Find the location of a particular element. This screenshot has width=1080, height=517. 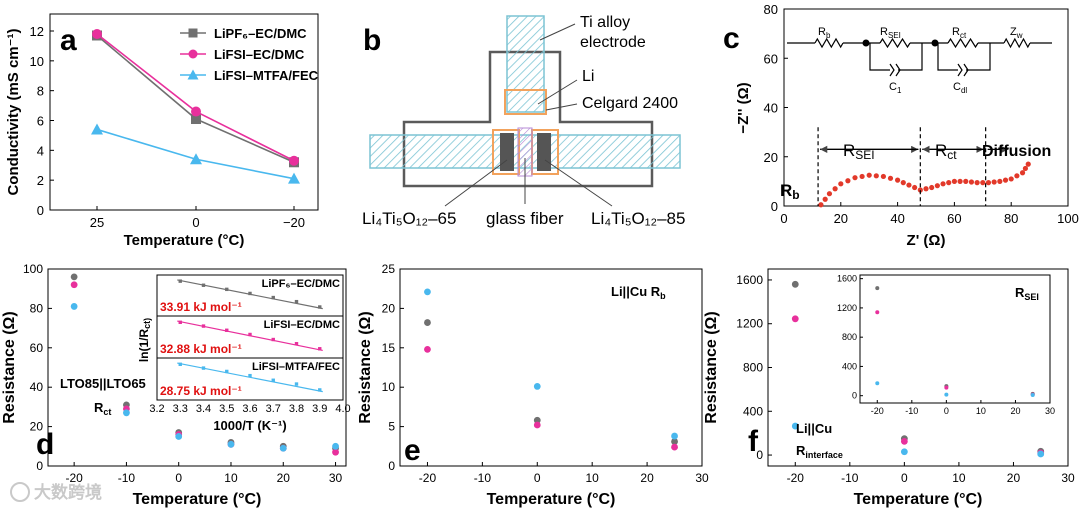

x-tick-label: -10 is located at coordinates (127, 478).